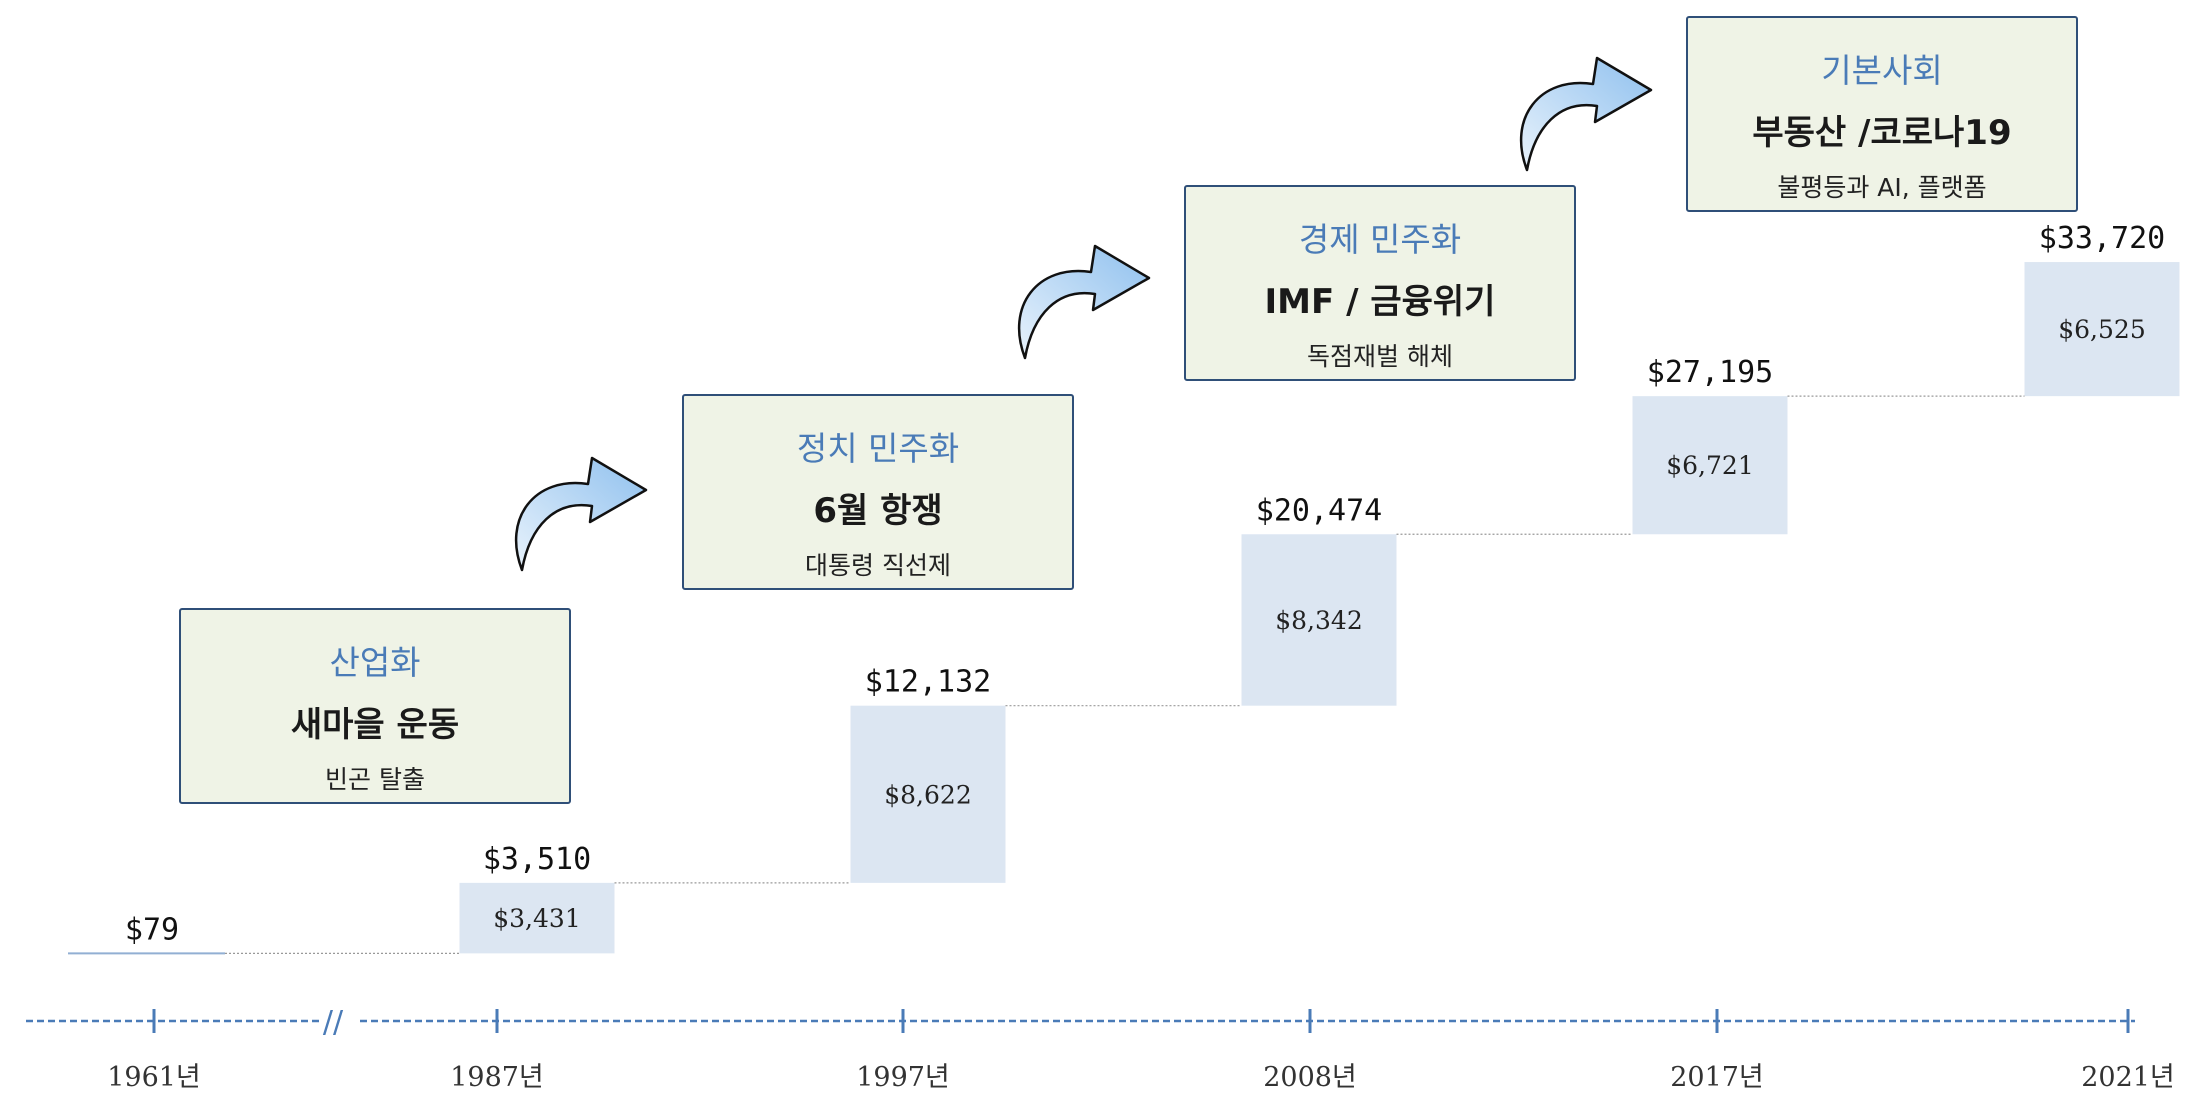 The height and width of the screenshot is (1117, 2197). I want to click on axis-break-label: //, so click(333, 1022).